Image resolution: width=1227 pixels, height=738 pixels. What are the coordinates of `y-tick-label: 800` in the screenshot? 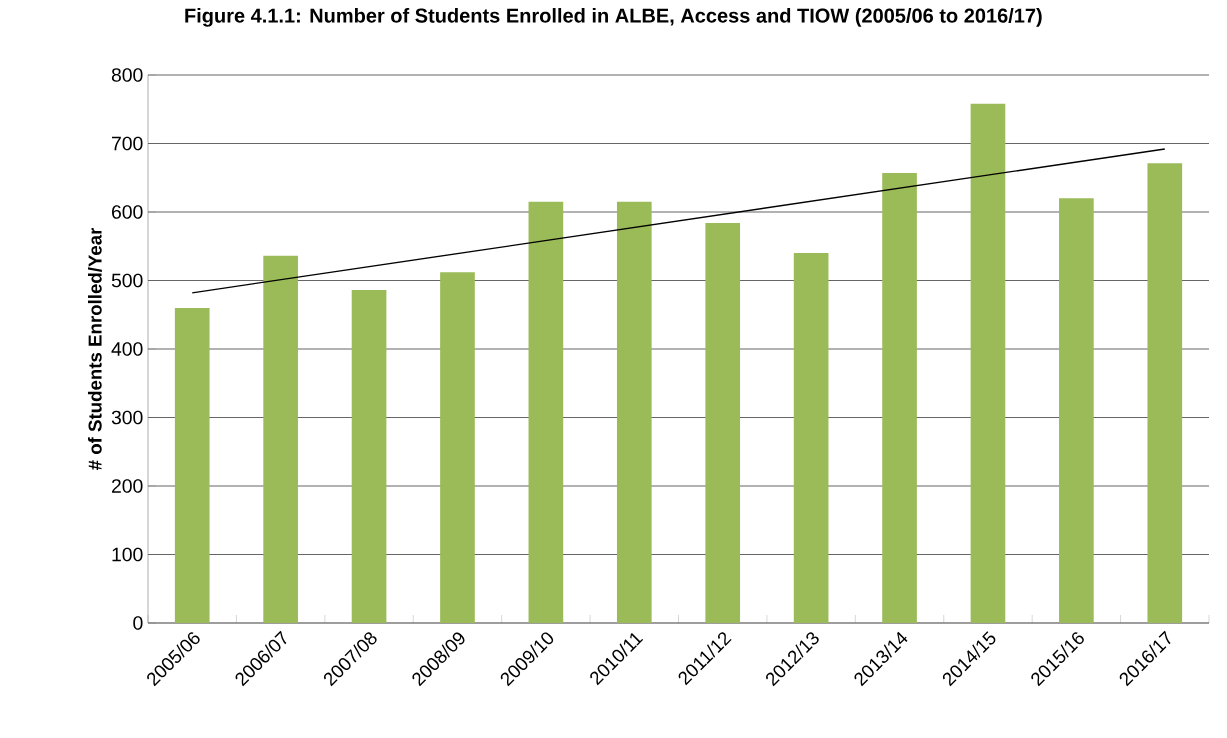 It's located at (127, 75).